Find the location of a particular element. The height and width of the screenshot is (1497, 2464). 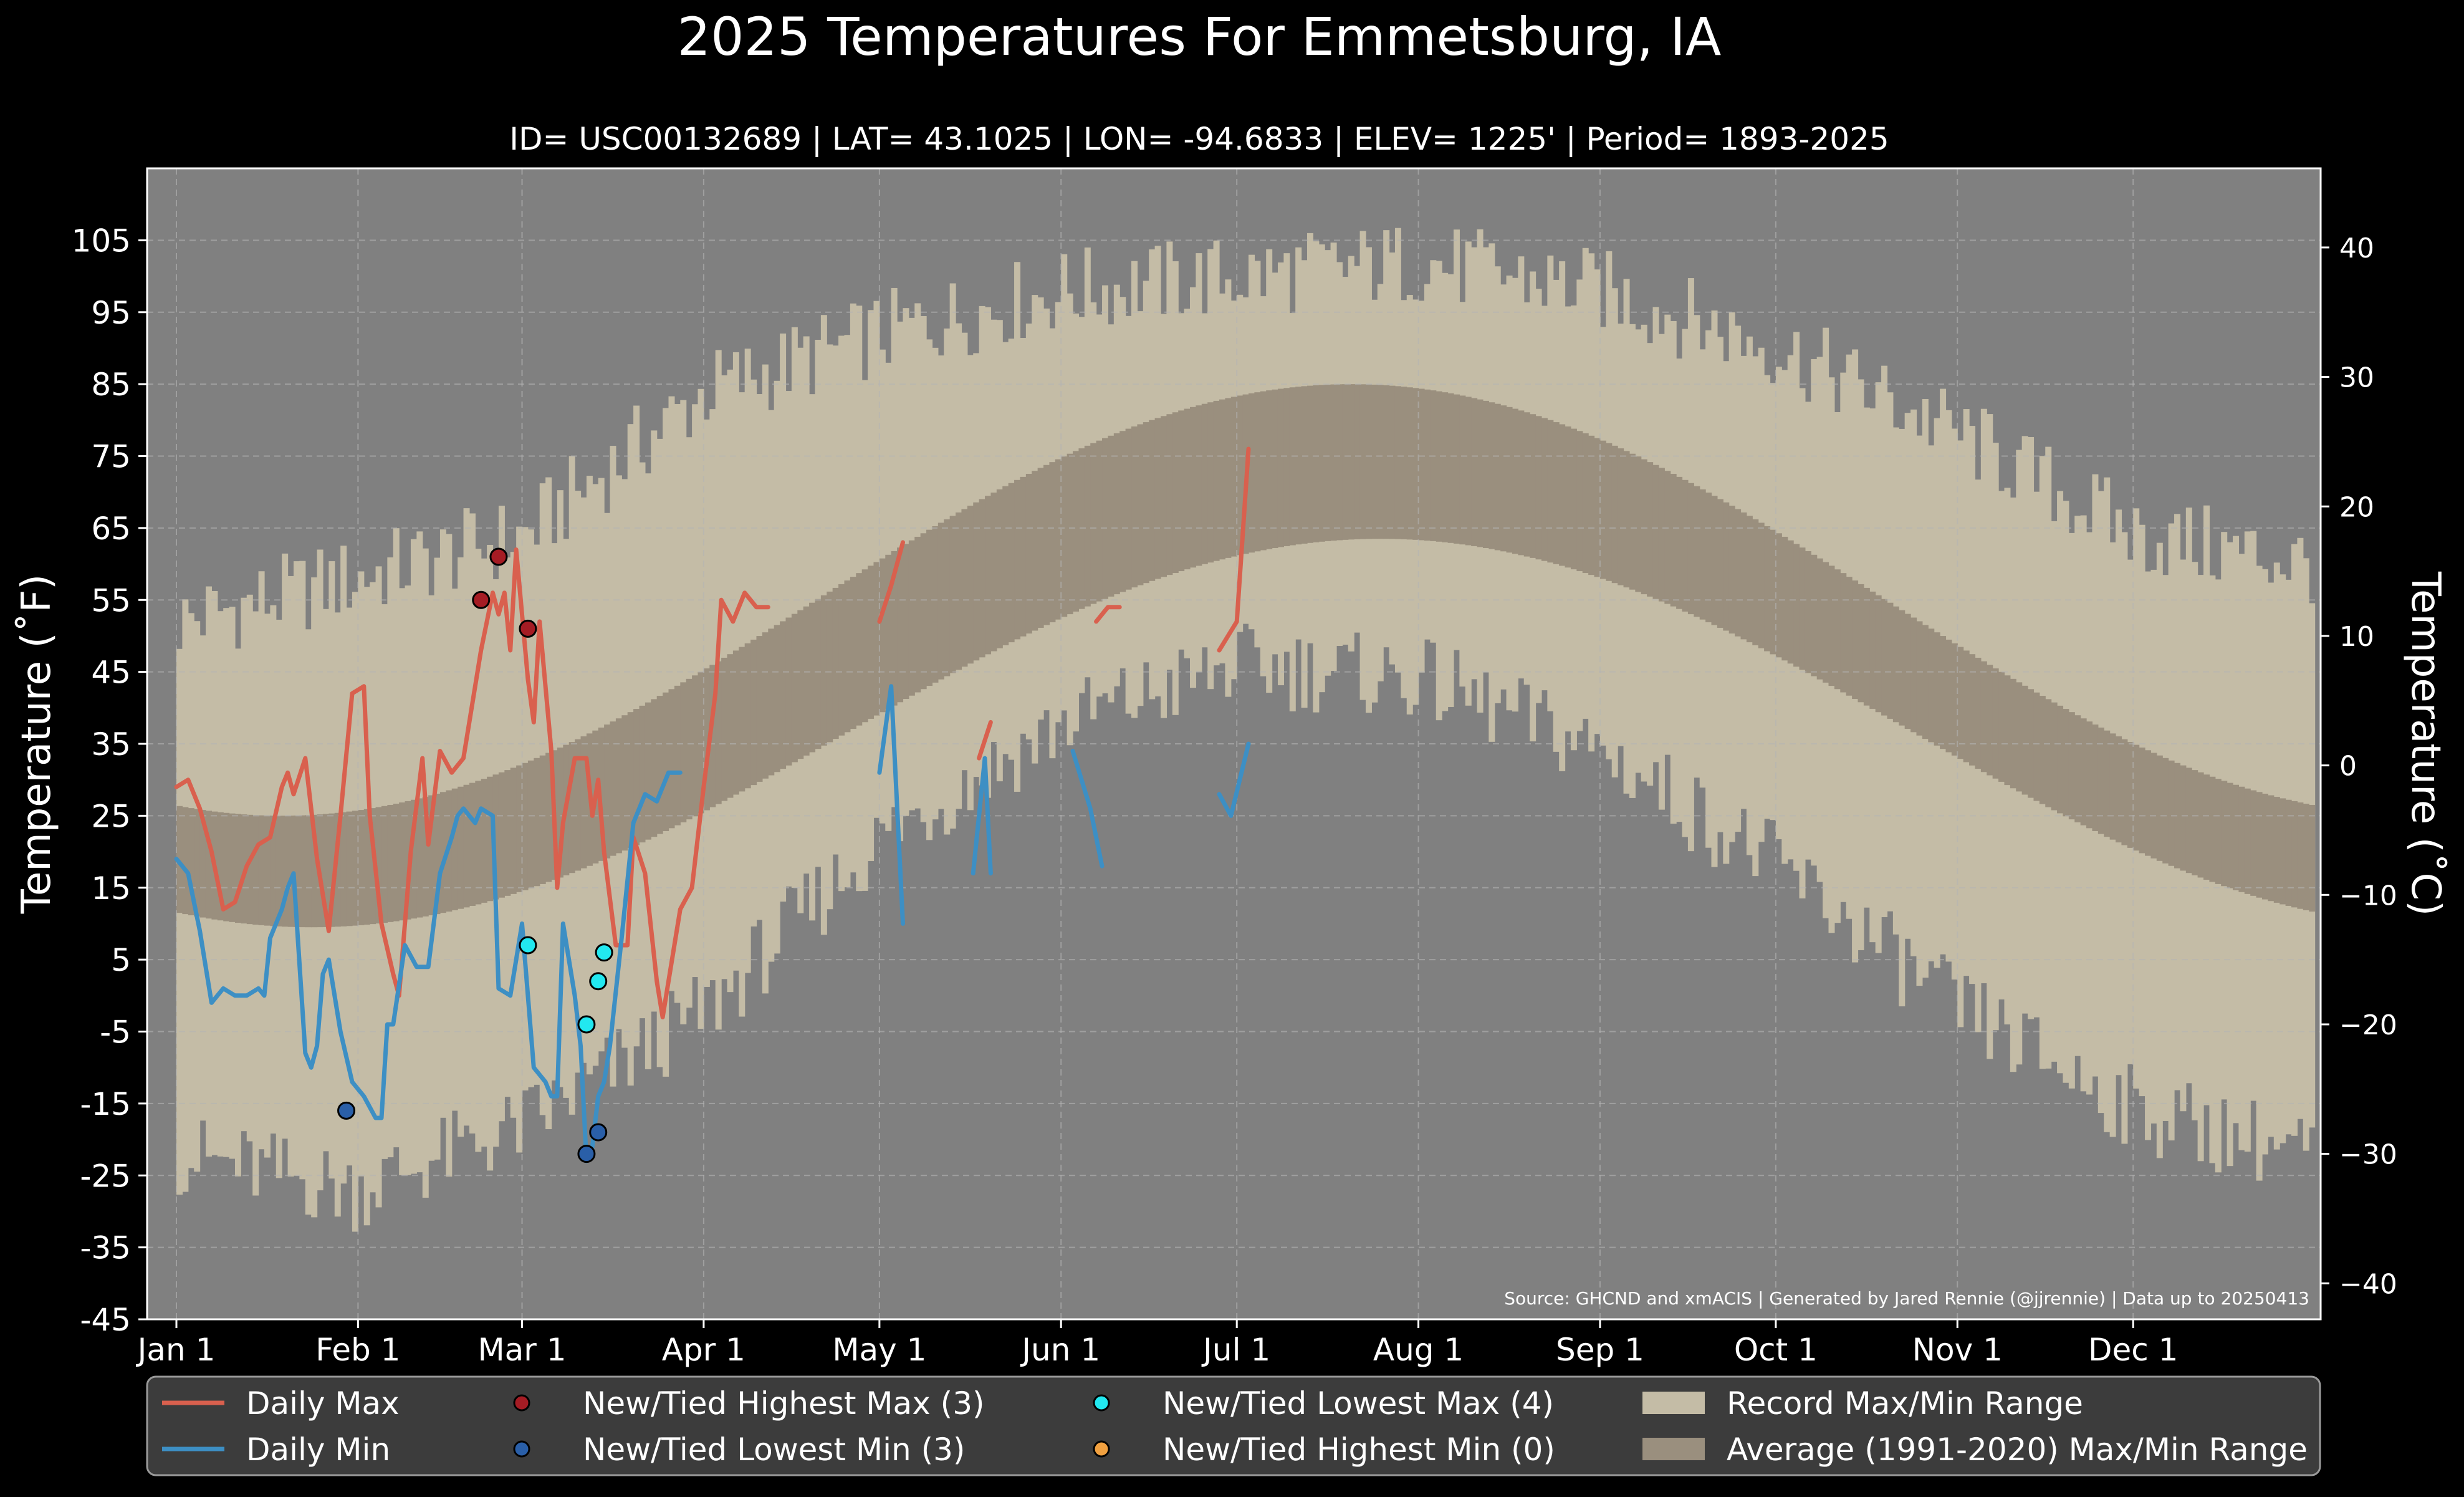

left-tick-label: -35 is located at coordinates (105, 1248).